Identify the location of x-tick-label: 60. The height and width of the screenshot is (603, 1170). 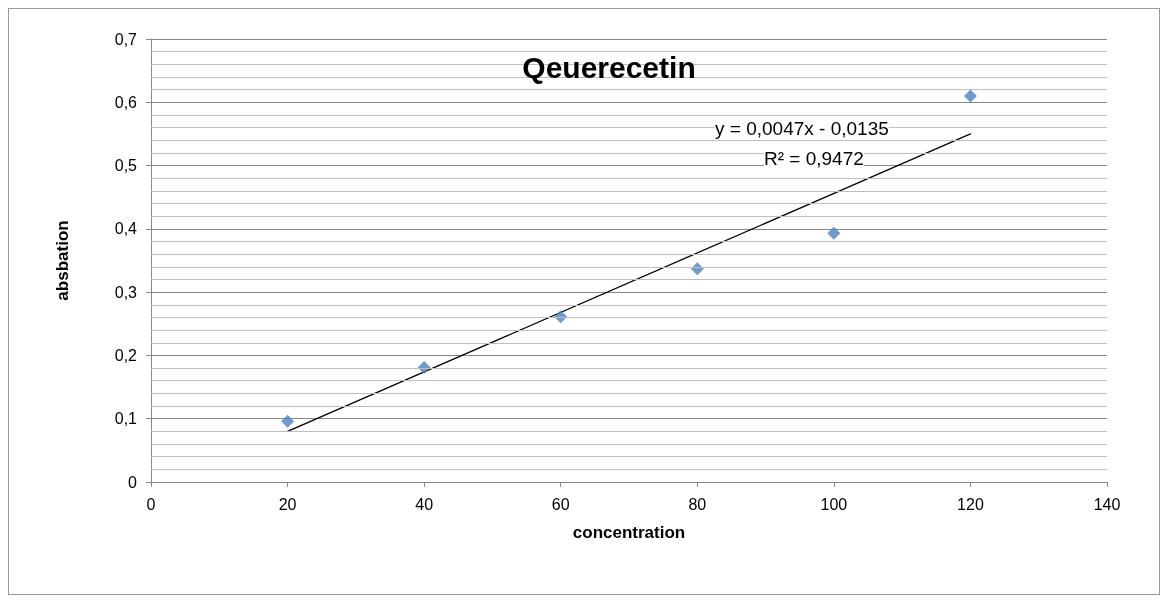
(560, 504).